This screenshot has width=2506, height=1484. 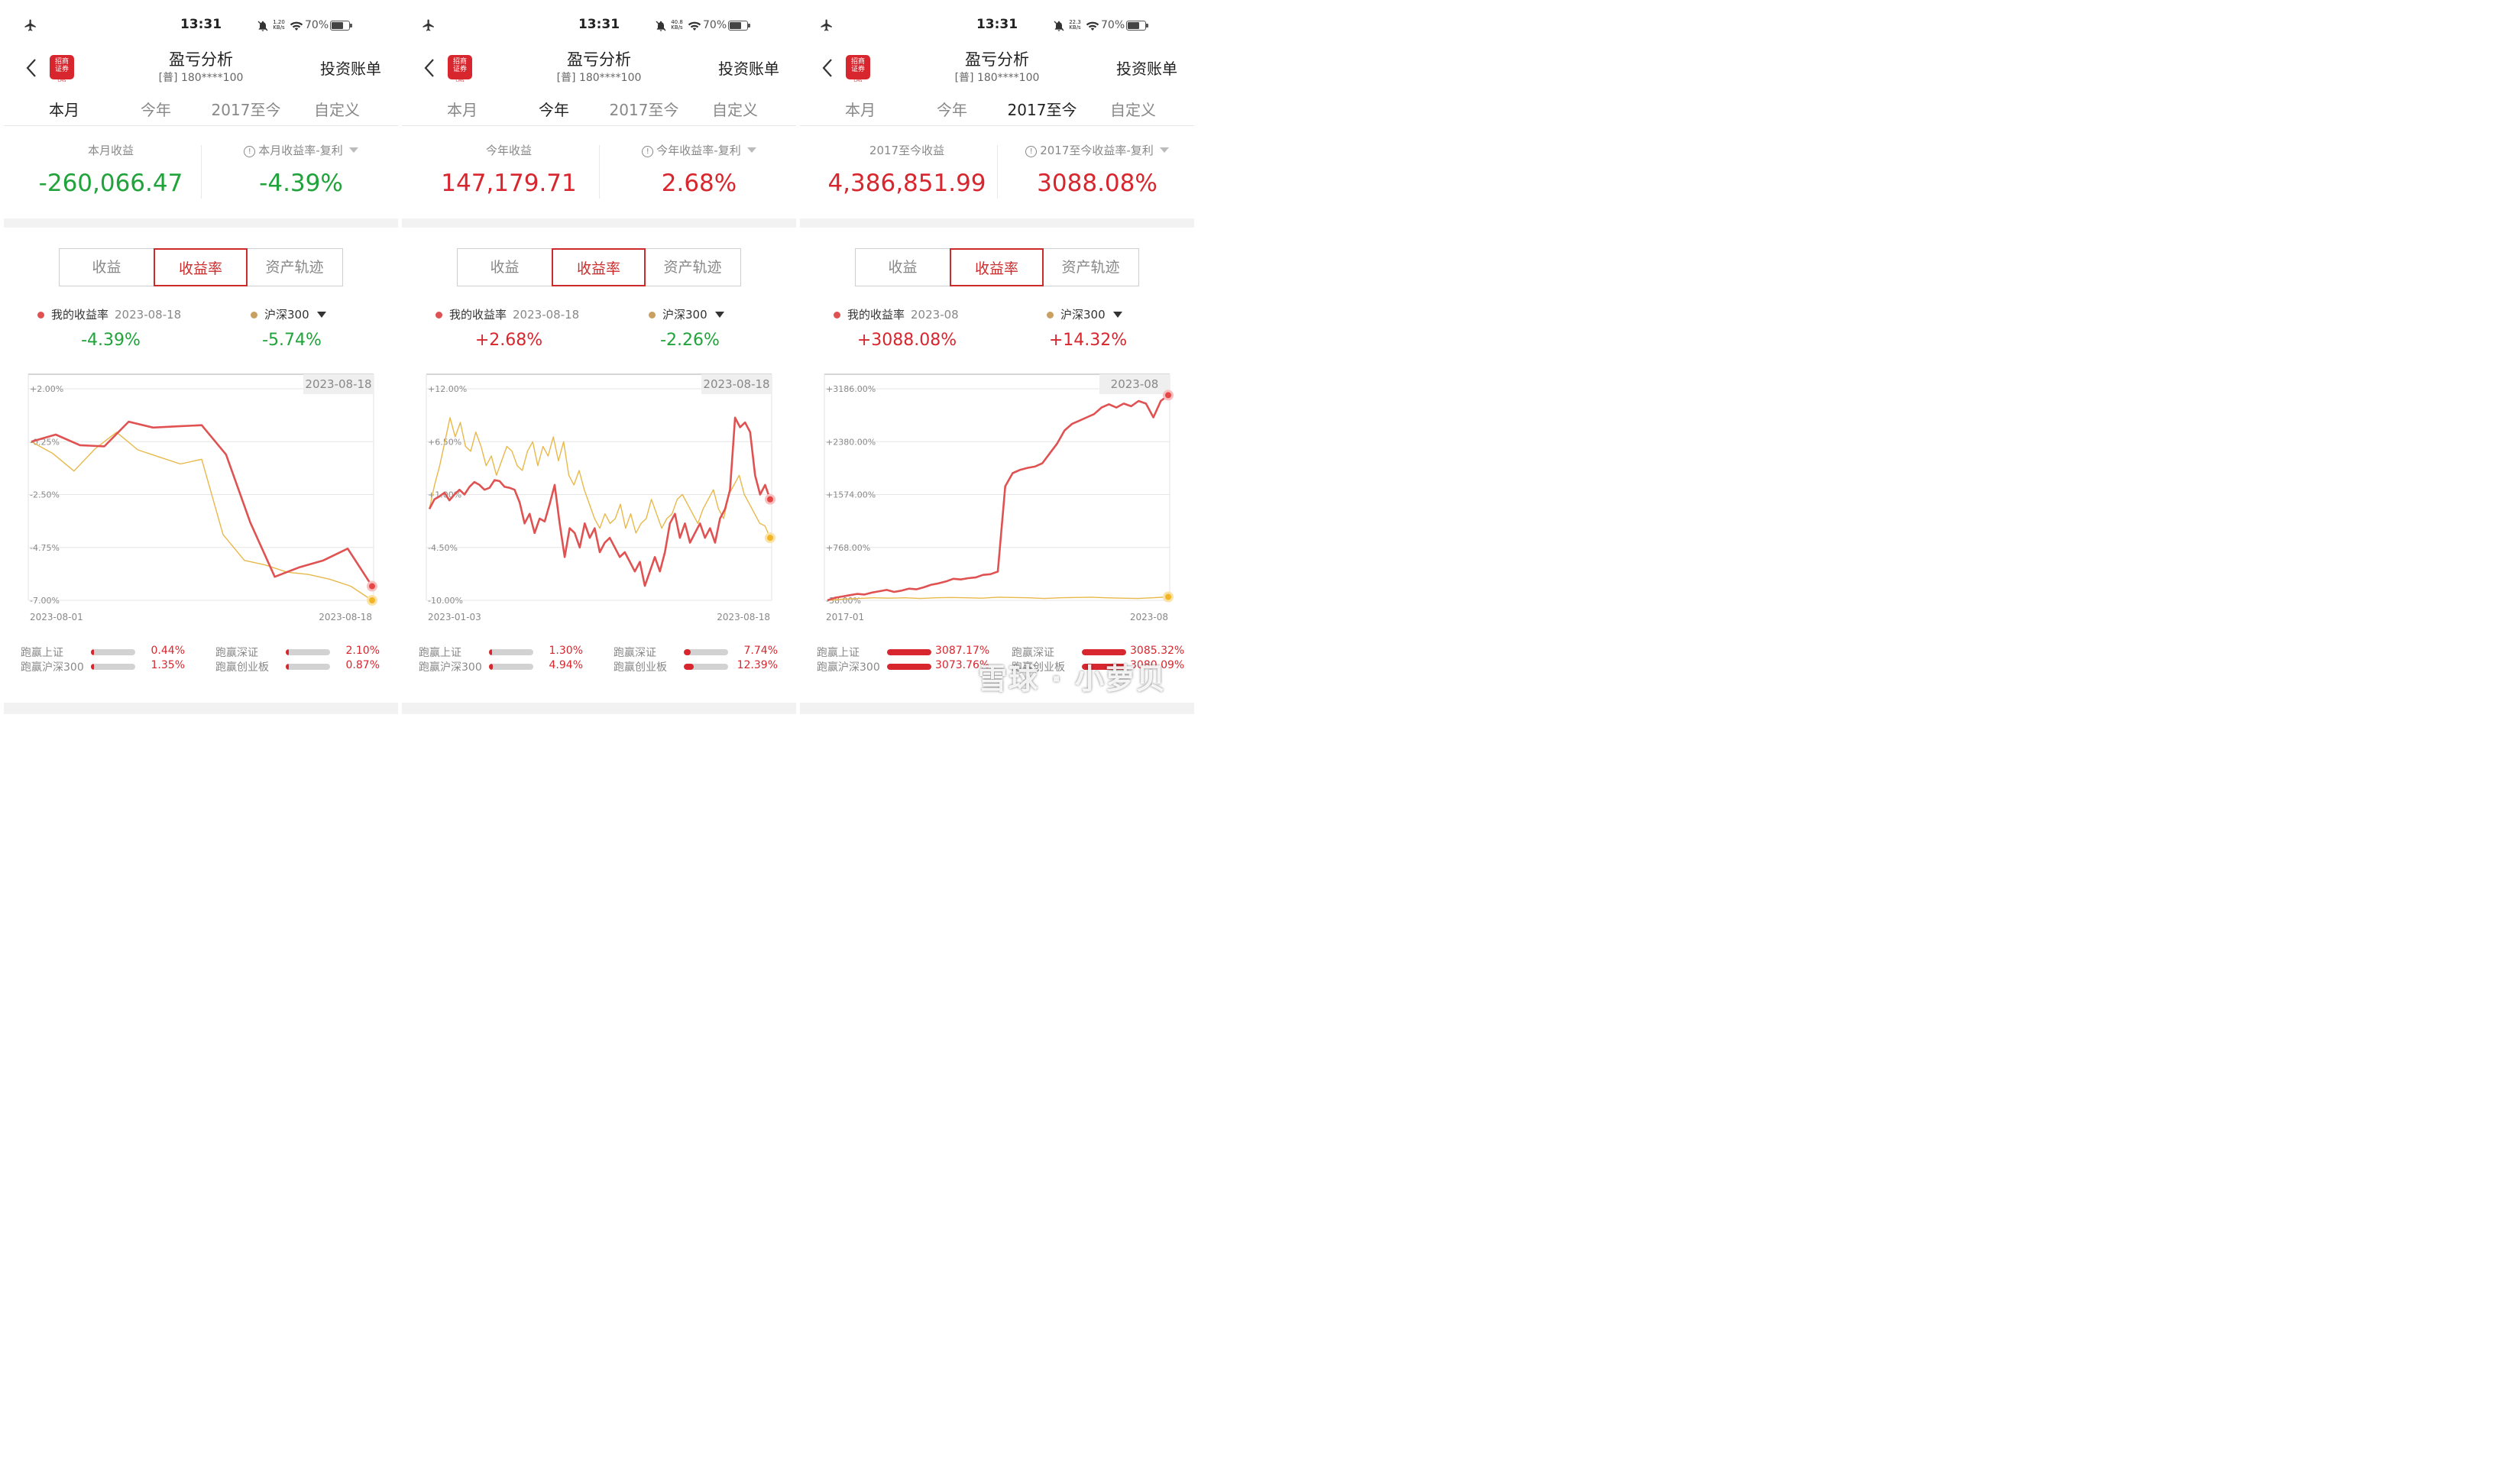 I want to click on rate-value: 2.68%, so click(x=699, y=183).